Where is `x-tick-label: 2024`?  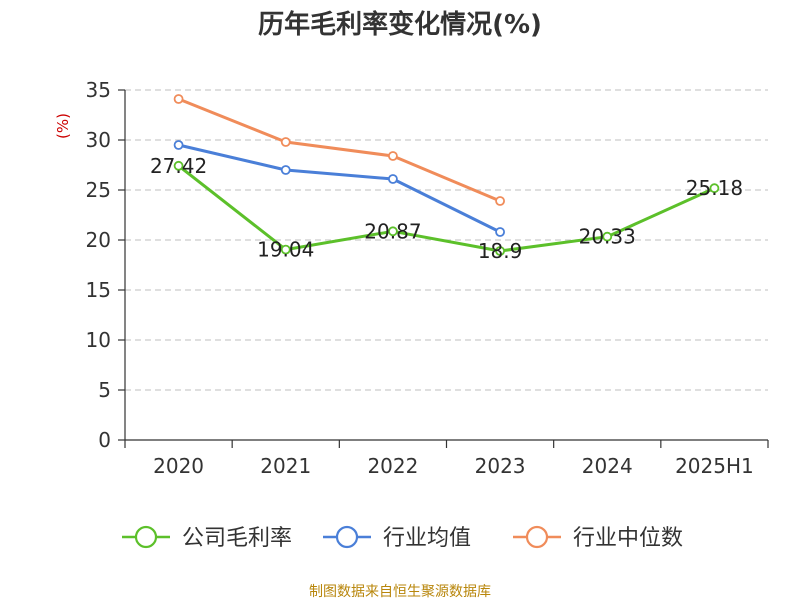
x-tick-label: 2024 is located at coordinates (607, 466).